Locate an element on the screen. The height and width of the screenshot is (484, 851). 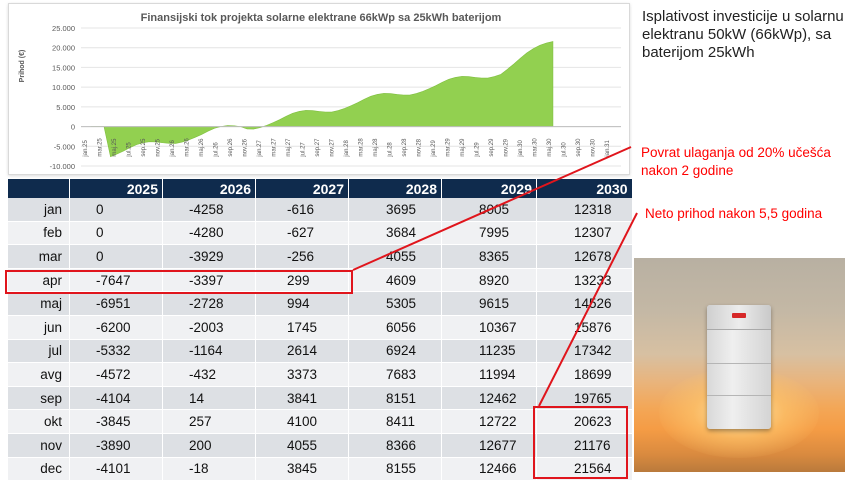
value-cell: -6951 is located at coordinates (116, 303).